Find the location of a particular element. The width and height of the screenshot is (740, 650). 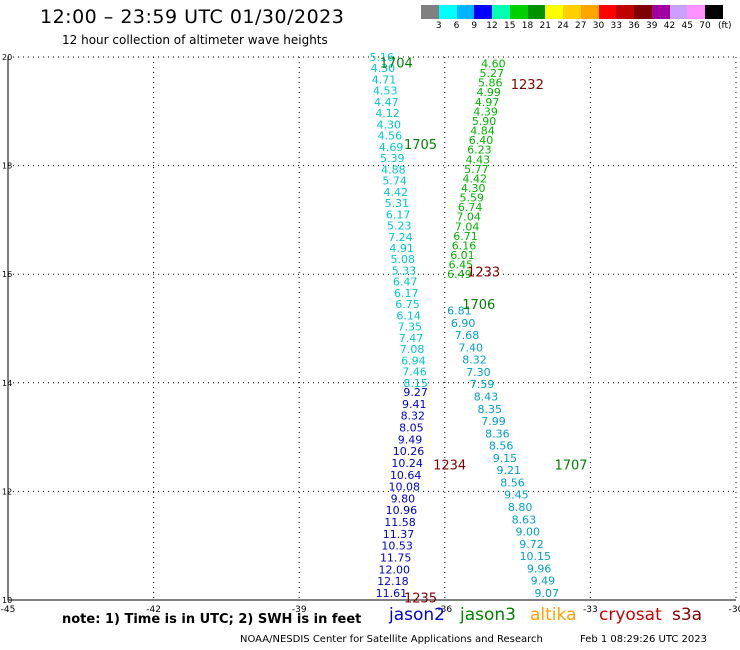

legend-item-s3a: s3a is located at coordinates (687, 615).